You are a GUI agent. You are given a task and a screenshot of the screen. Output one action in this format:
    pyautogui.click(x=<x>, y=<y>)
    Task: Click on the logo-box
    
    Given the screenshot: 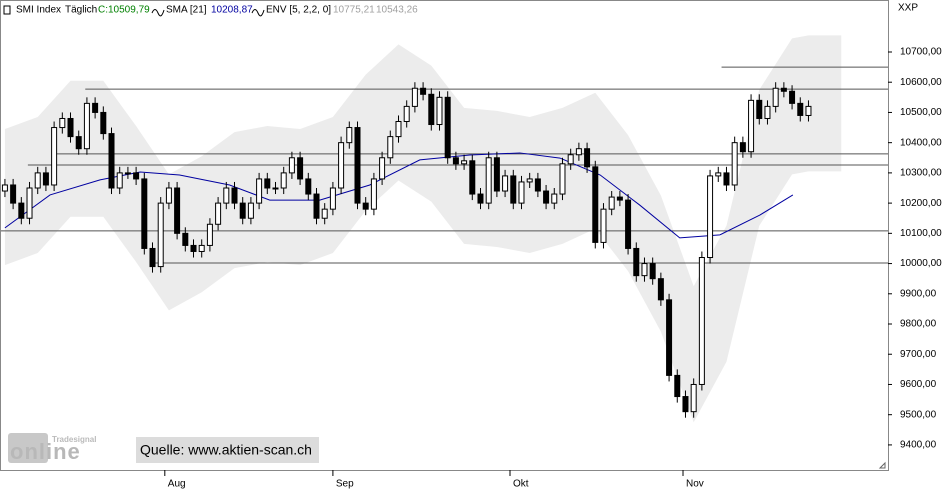 What is the action you would take?
    pyautogui.click(x=28, y=448)
    